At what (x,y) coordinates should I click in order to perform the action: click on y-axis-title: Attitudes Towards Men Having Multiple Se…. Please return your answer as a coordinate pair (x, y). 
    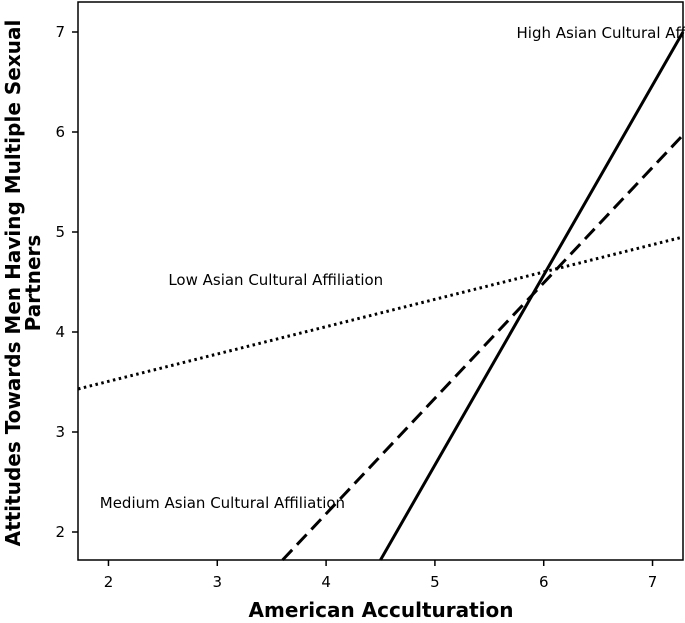
    Looking at the image, I should click on (23, 283).